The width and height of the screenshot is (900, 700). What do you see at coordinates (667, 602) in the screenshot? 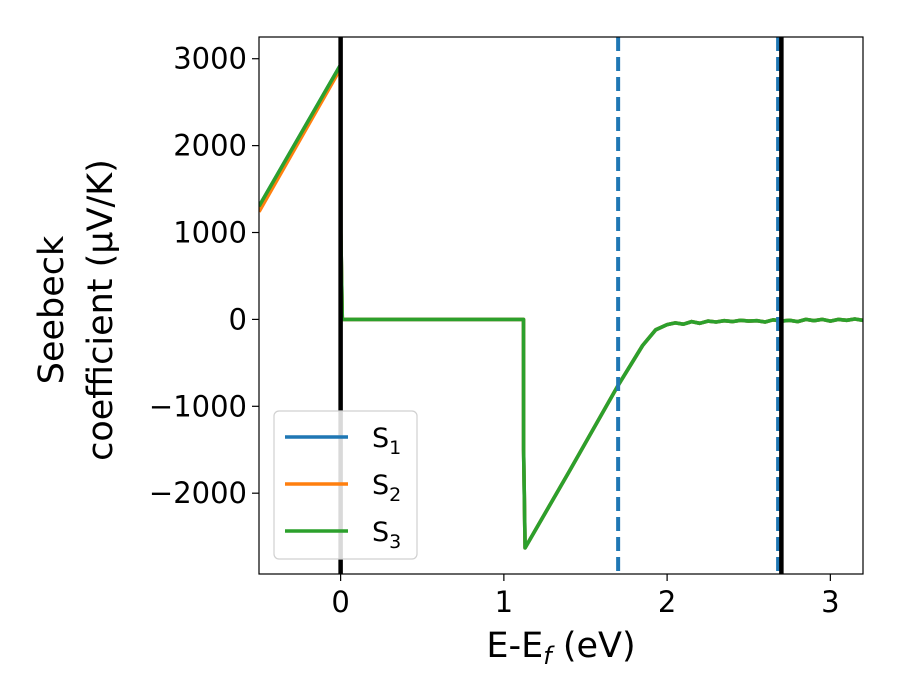
I see `x-tick-label: 2` at bounding box center [667, 602].